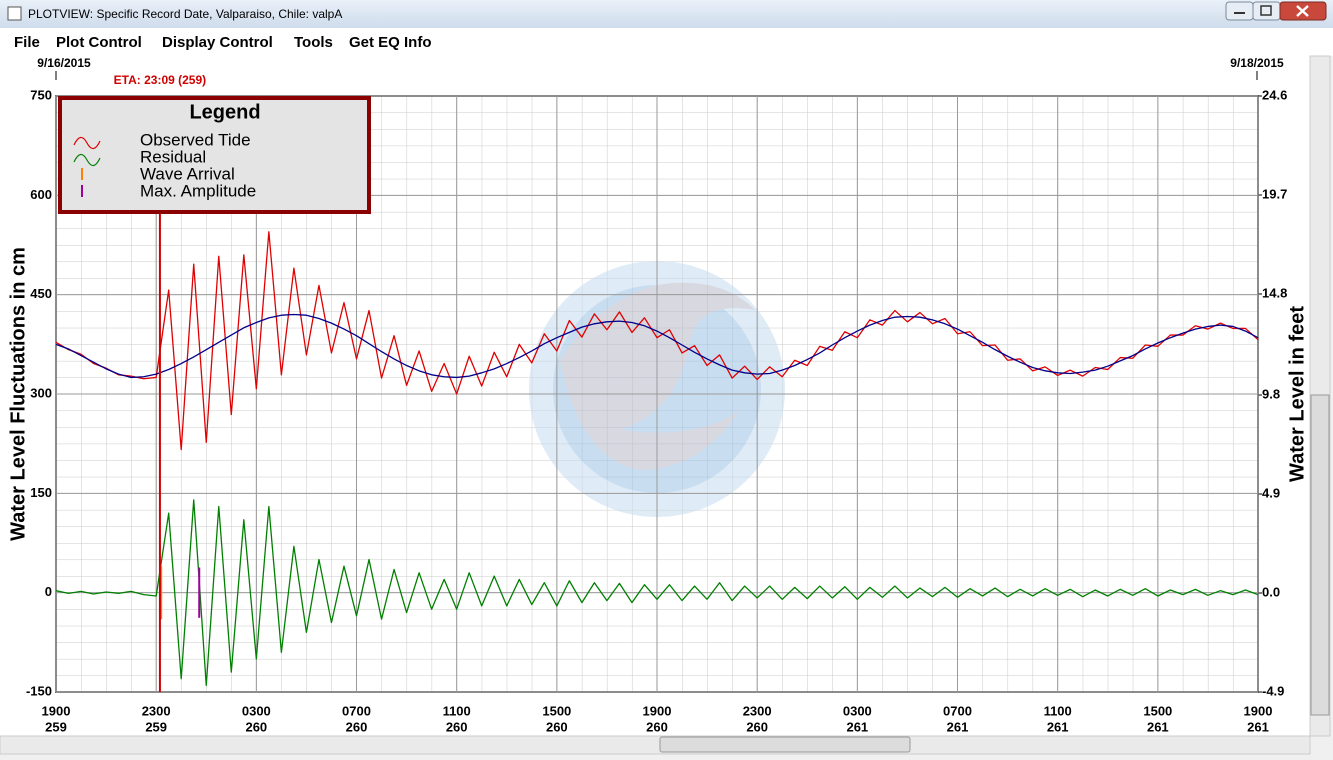  I want to click on menu-item: Display Control, so click(217, 42).